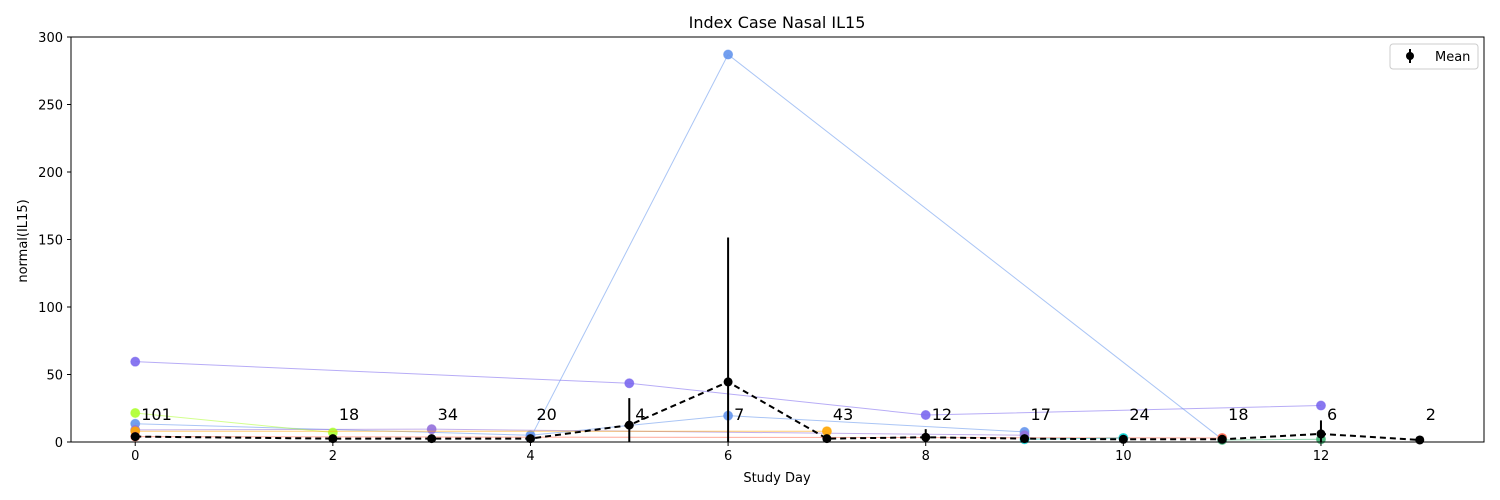 Image resolution: width=1500 pixels, height=500 pixels. Describe the element at coordinates (59, 443) in the screenshot. I see `y-tick-label-0: 0` at that location.